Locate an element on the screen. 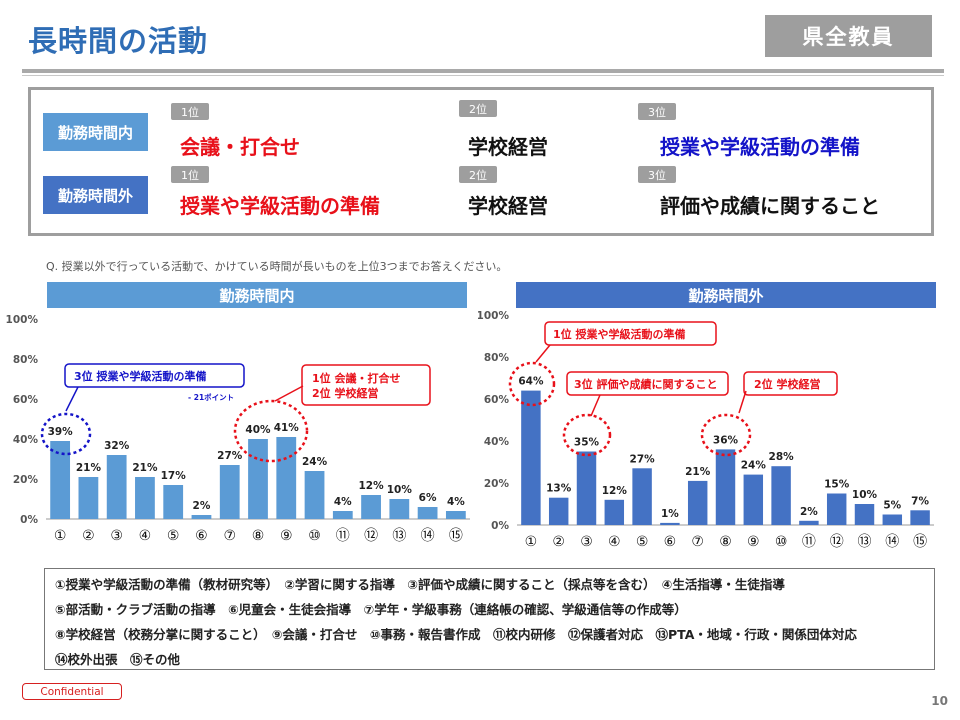 The height and width of the screenshot is (720, 960). row-label-within-hours: 勤務時間内 is located at coordinates (95, 132).